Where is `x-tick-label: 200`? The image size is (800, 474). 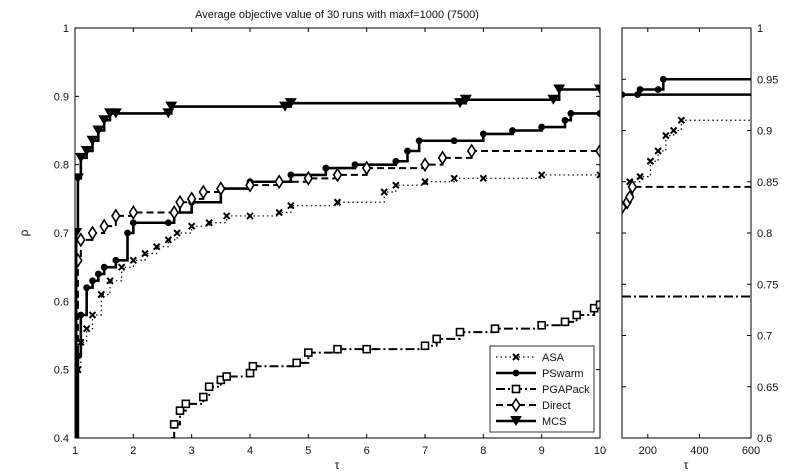 x-tick-label: 200 is located at coordinates (648, 451).